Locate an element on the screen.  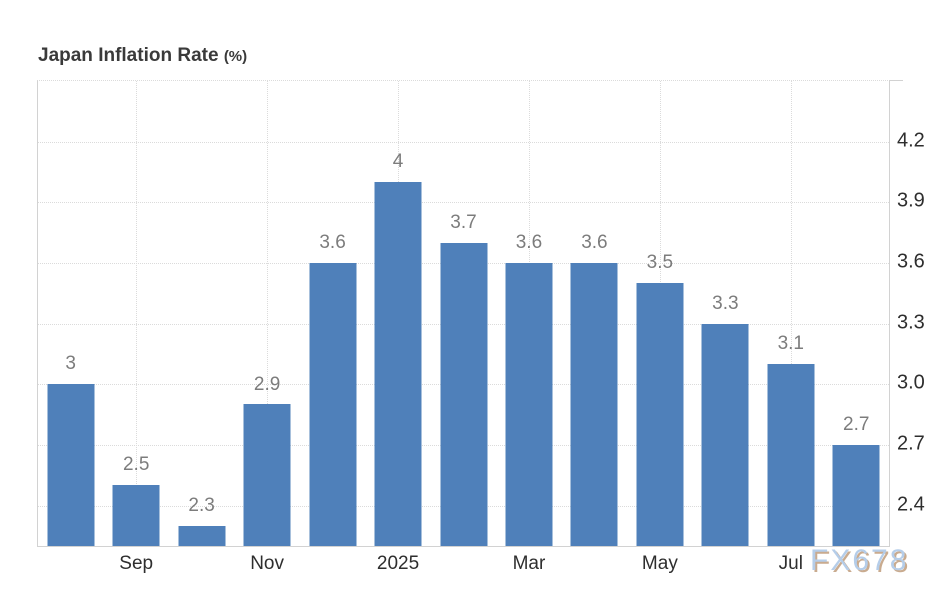
bar-value-label: 2.5 is located at coordinates (136, 465).